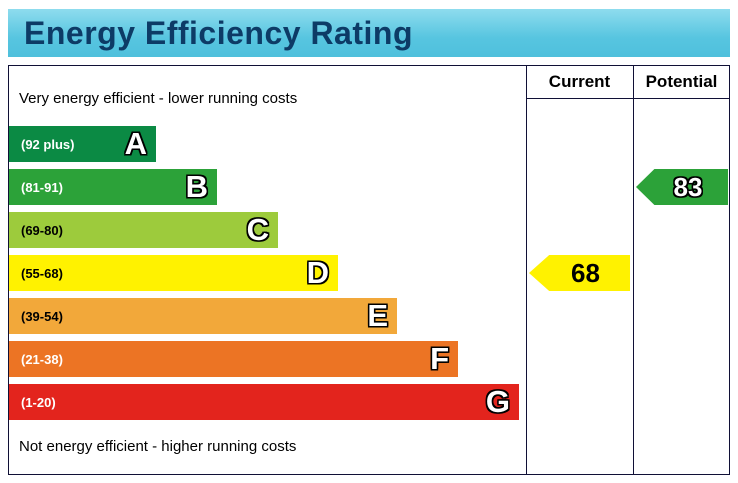 This screenshot has height=483, width=738. What do you see at coordinates (497, 401) in the screenshot?
I see `band-letter: G` at bounding box center [497, 401].